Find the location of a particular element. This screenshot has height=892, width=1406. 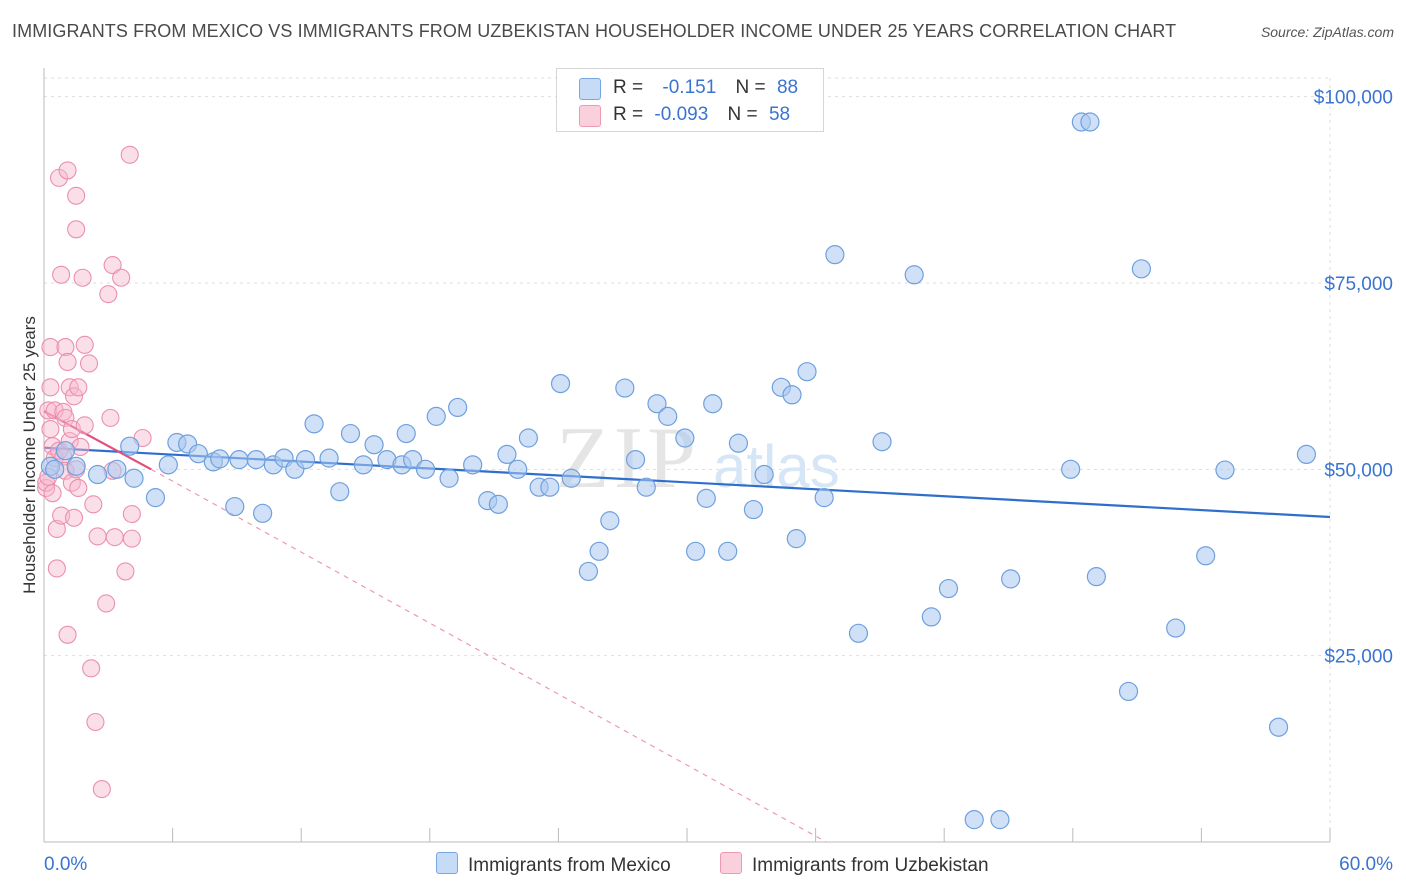

y-axis-label: Householder Income Under 25 years is located at coordinates (29, 455).